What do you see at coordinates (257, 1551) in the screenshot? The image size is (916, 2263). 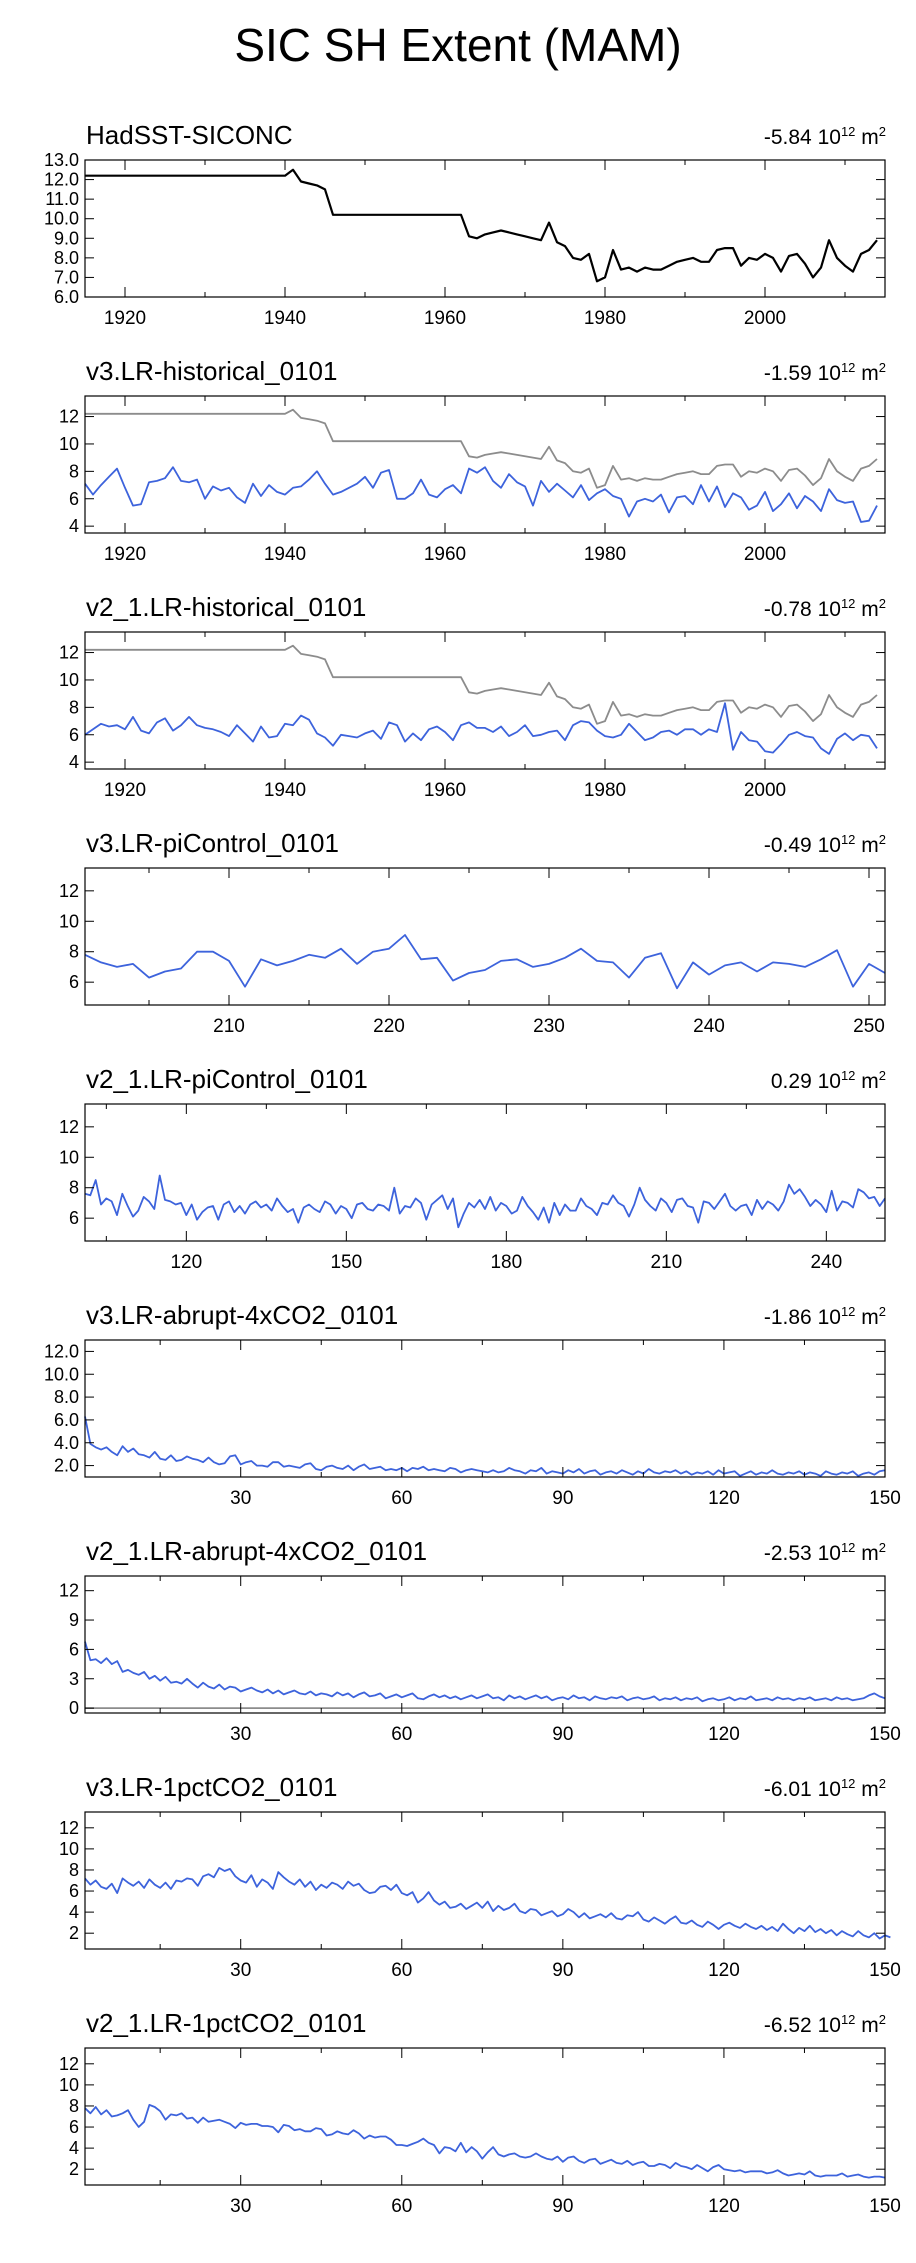 I see `panel-title: v2_1.LR-abrupt-4xCO2_0101` at bounding box center [257, 1551].